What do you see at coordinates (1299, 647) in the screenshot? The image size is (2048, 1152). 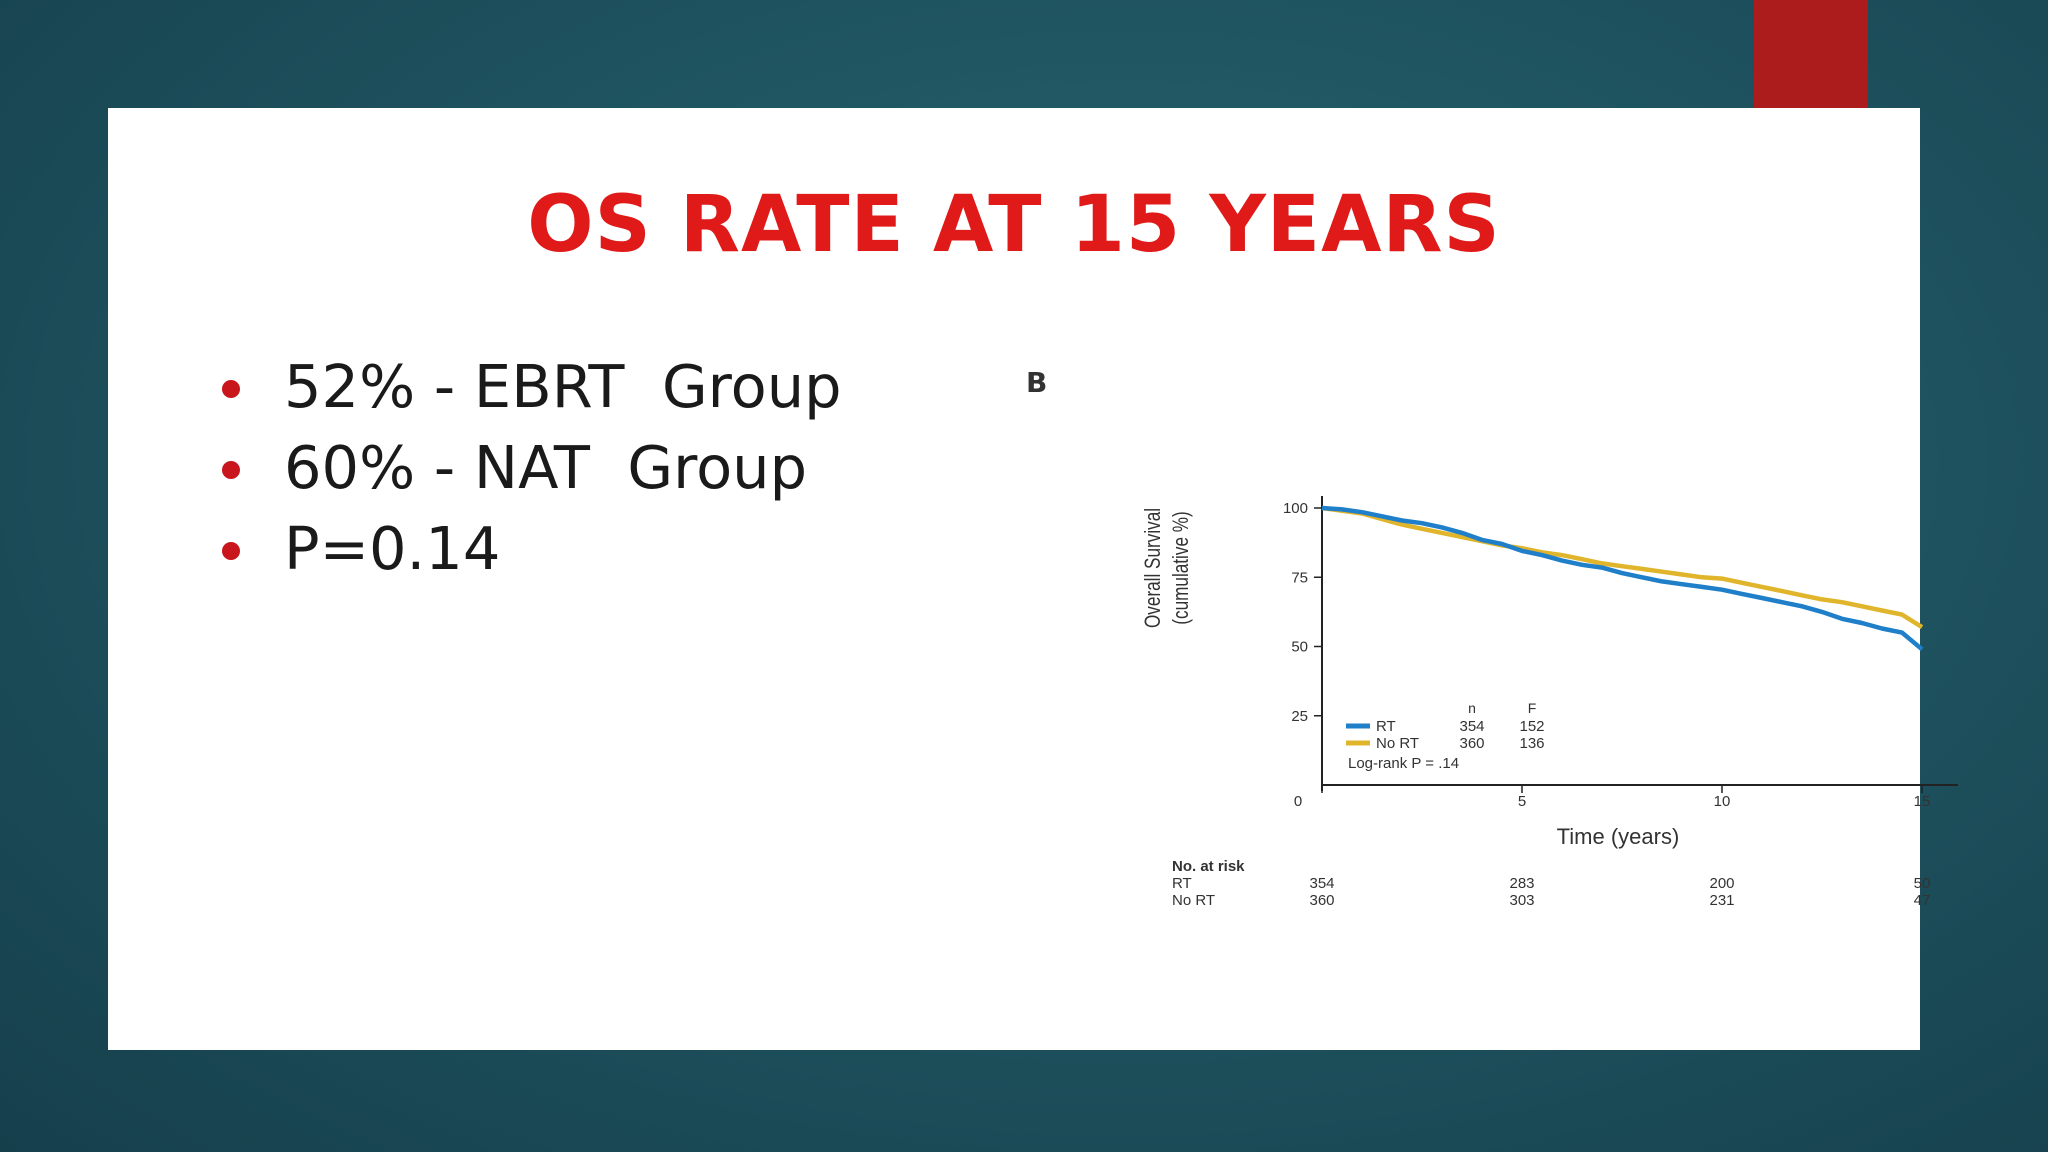 I see `y-tick-label: 50` at bounding box center [1299, 647].